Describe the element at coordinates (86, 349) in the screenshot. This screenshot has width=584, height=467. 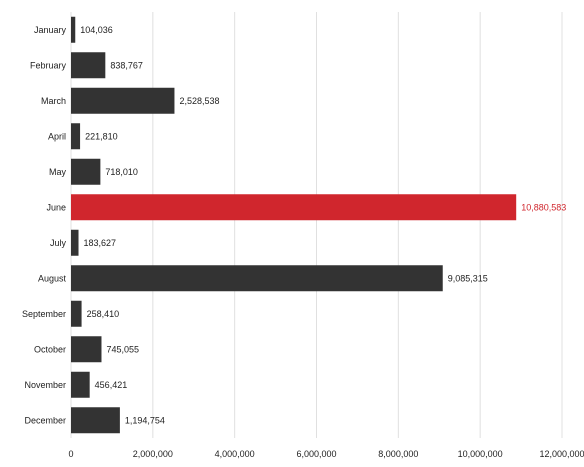
I see `bar-october` at that location.